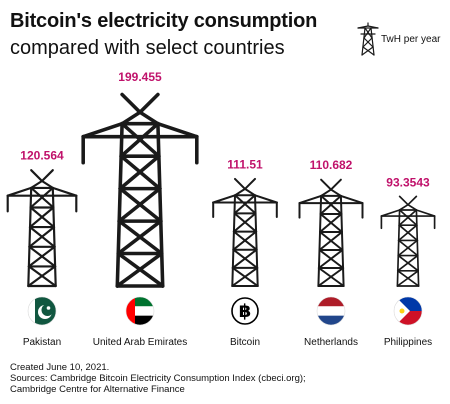 This screenshot has width=450, height=404. I want to click on pylon-bar-bitcoin, so click(245, 232).